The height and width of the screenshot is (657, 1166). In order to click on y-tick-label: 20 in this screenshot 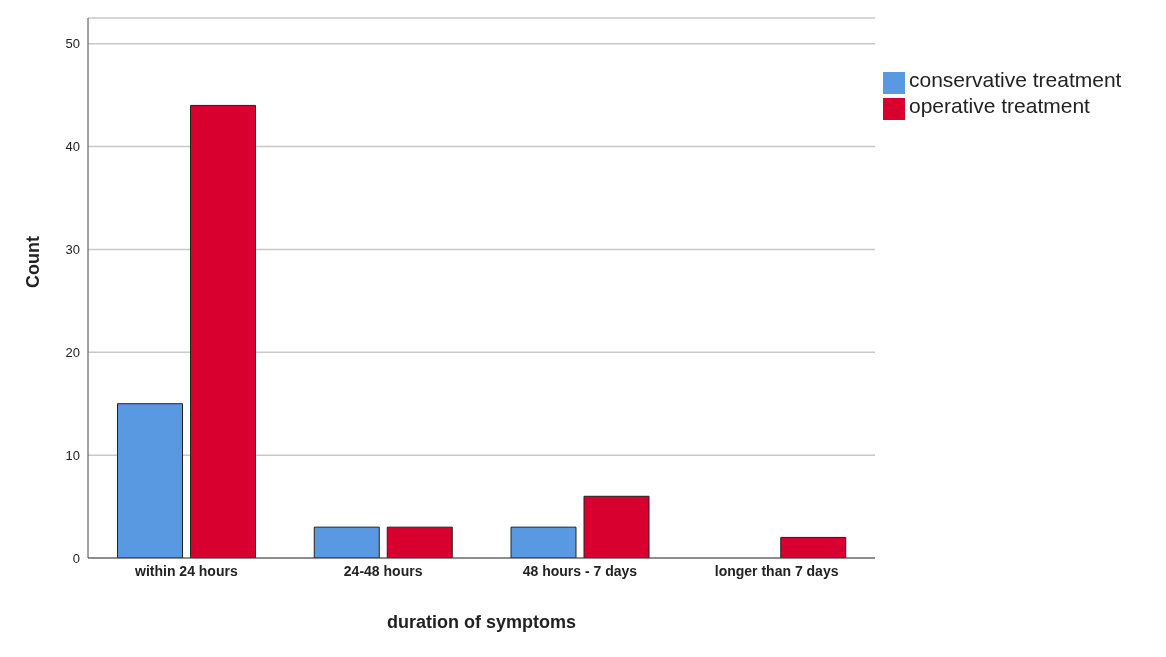, I will do `click(72, 352)`.